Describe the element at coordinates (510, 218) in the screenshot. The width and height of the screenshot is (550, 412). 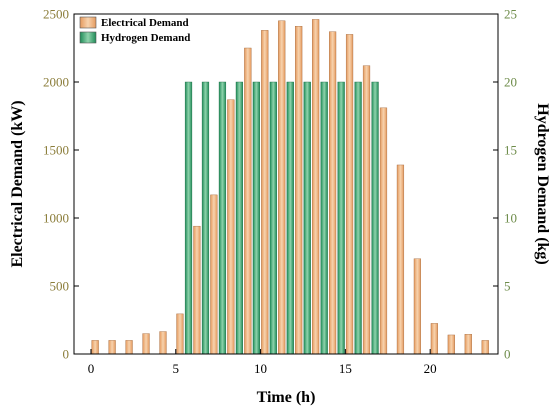
I see `right-tick-label-10: 10` at that location.